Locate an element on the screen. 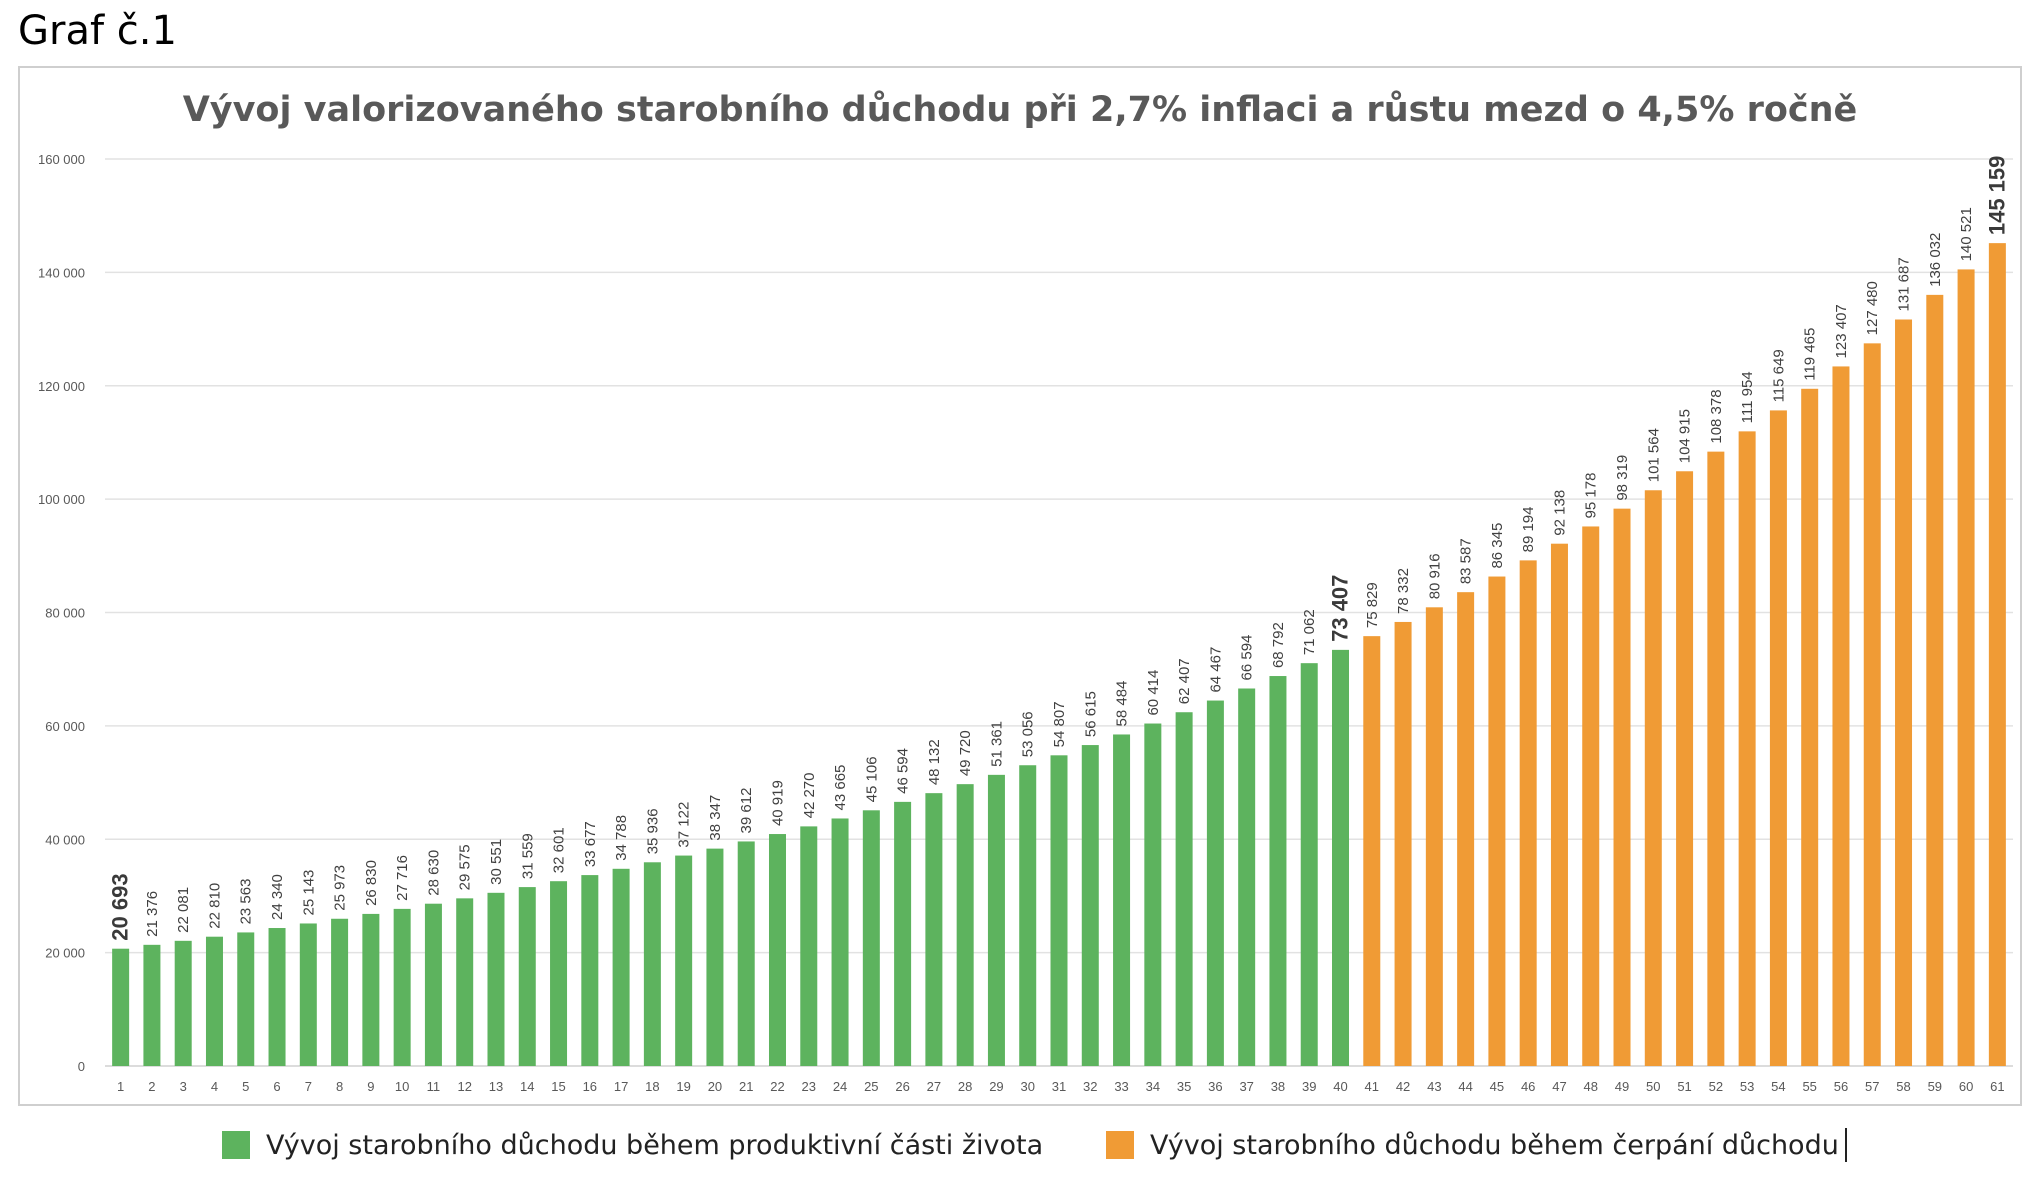  x-tick-label: 12 is located at coordinates (464, 1086).